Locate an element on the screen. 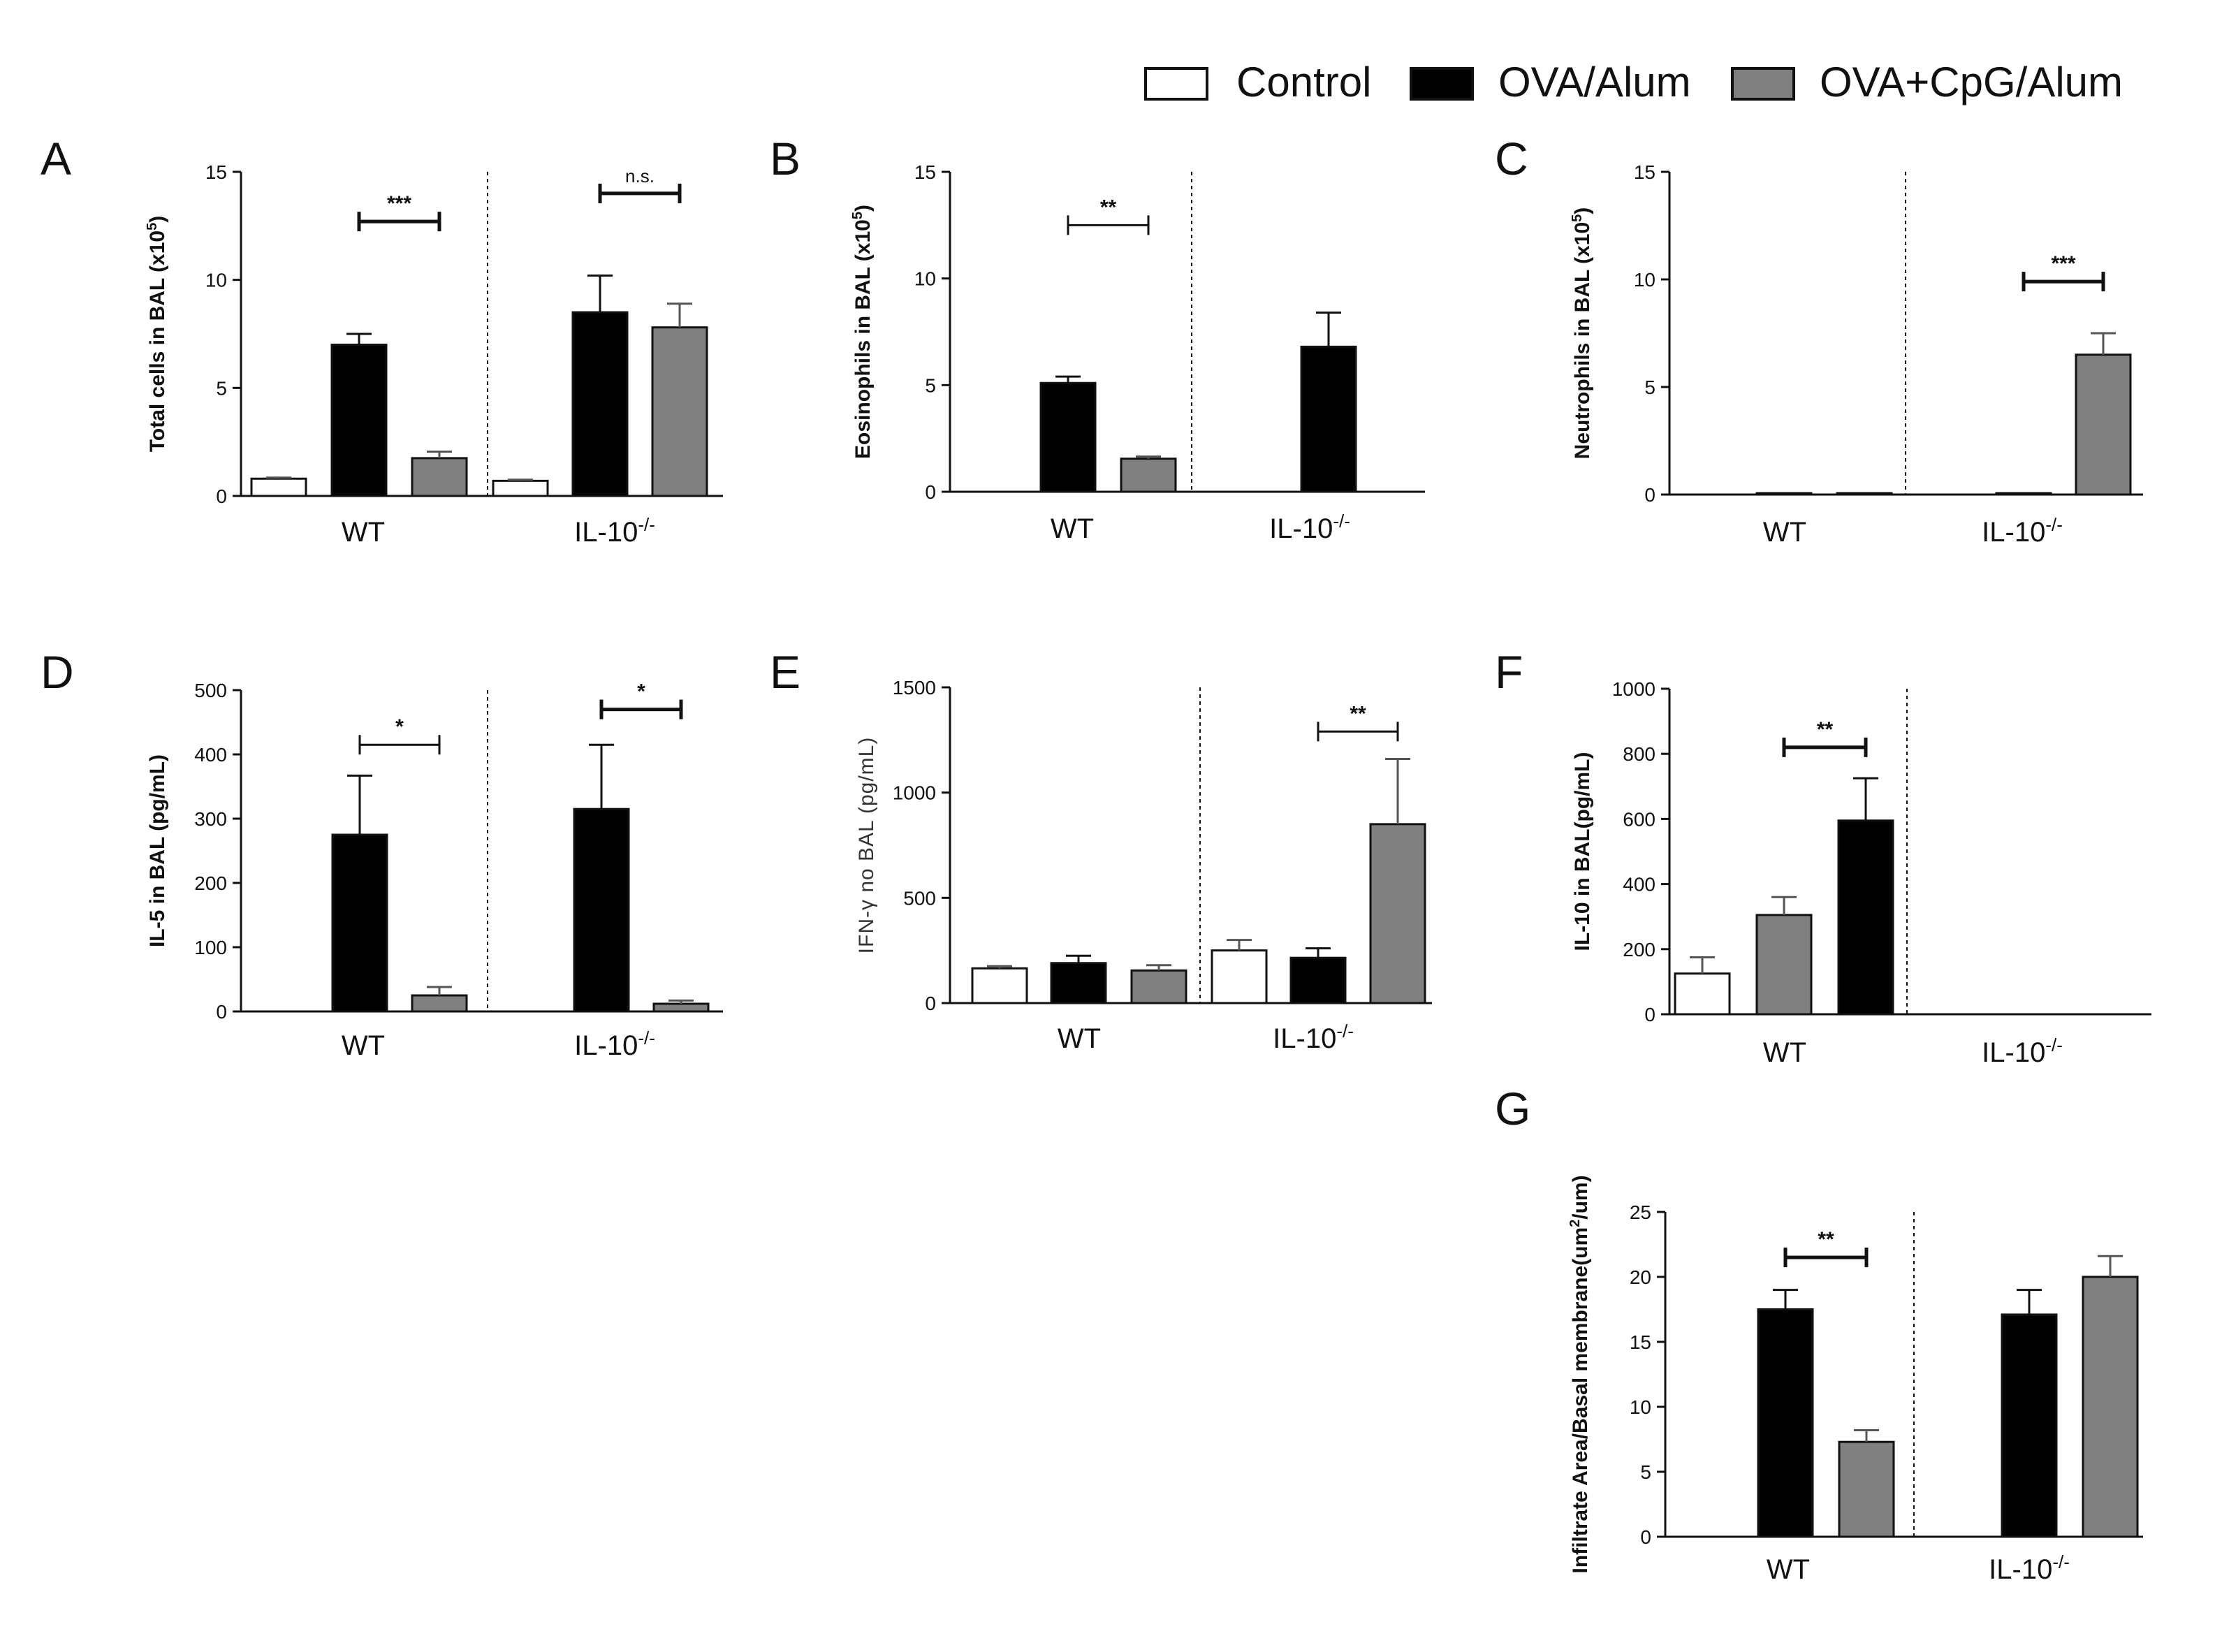 This screenshot has width=2215, height=1652. y-axis-label: IL-10 in BAL(pg/mL) is located at coordinates (1582, 851).